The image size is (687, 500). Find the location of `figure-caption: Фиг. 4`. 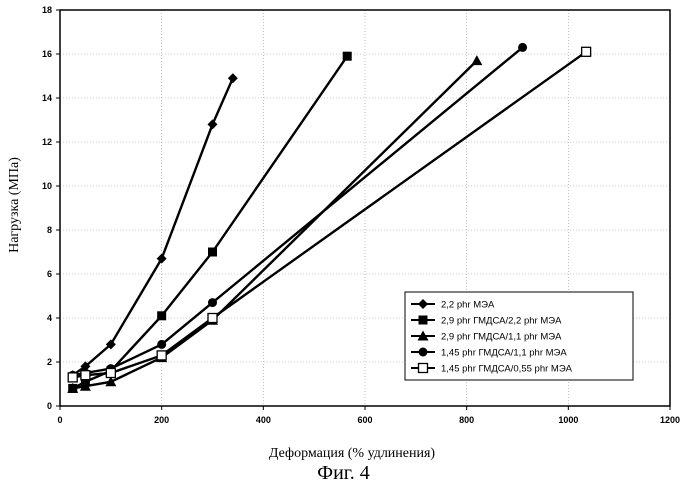

figure-caption: Фиг. 4 is located at coordinates (343, 473).